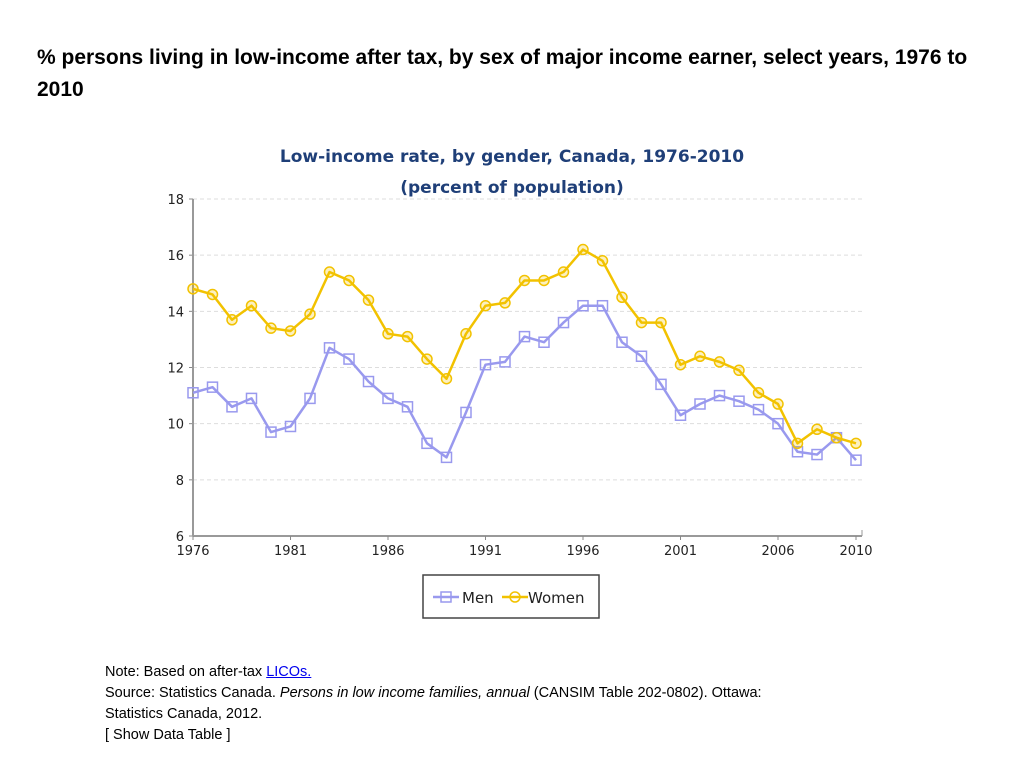 The image size is (1024, 768). What do you see at coordinates (192, 693) in the screenshot?
I see `source-text: Source: Statistics Canada.` at bounding box center [192, 693].